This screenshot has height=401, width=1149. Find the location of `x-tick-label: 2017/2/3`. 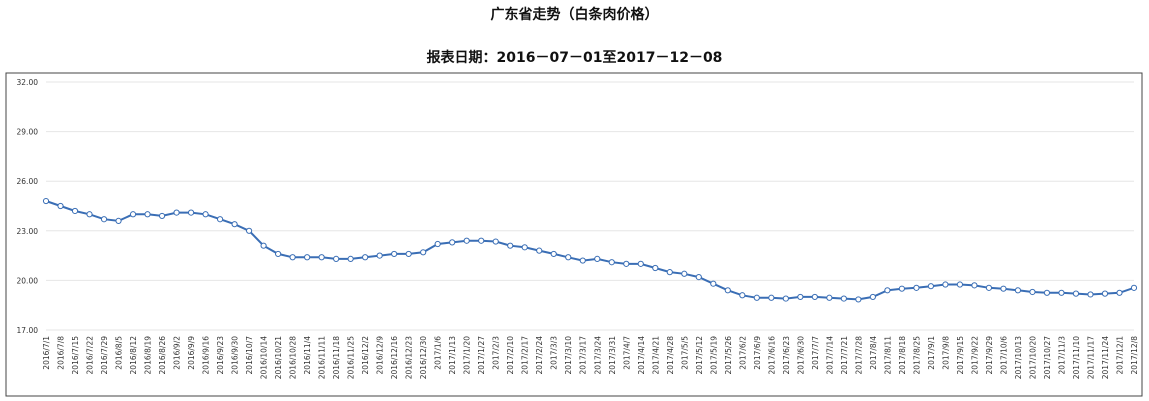

x-tick-label: 2017/2/3 is located at coordinates (496, 353).